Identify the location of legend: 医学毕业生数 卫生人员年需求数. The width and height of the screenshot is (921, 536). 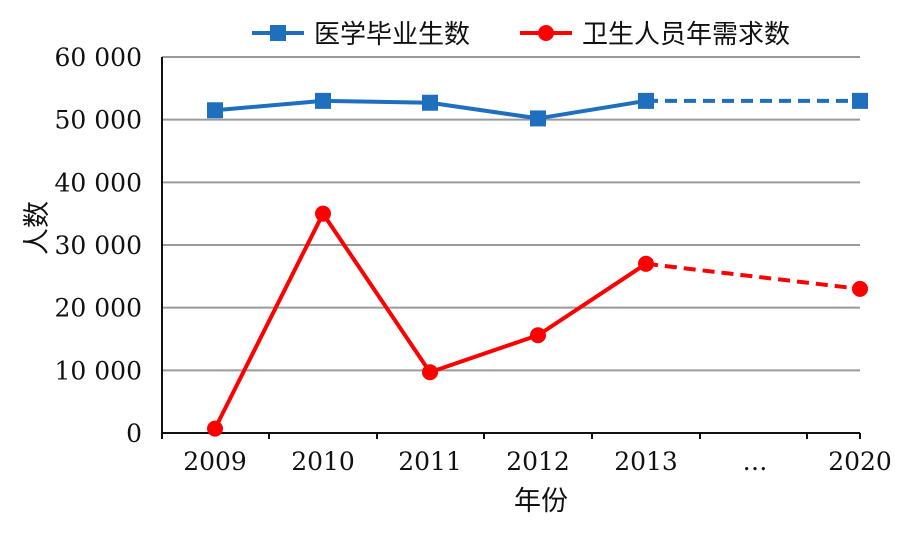
(521, 35).